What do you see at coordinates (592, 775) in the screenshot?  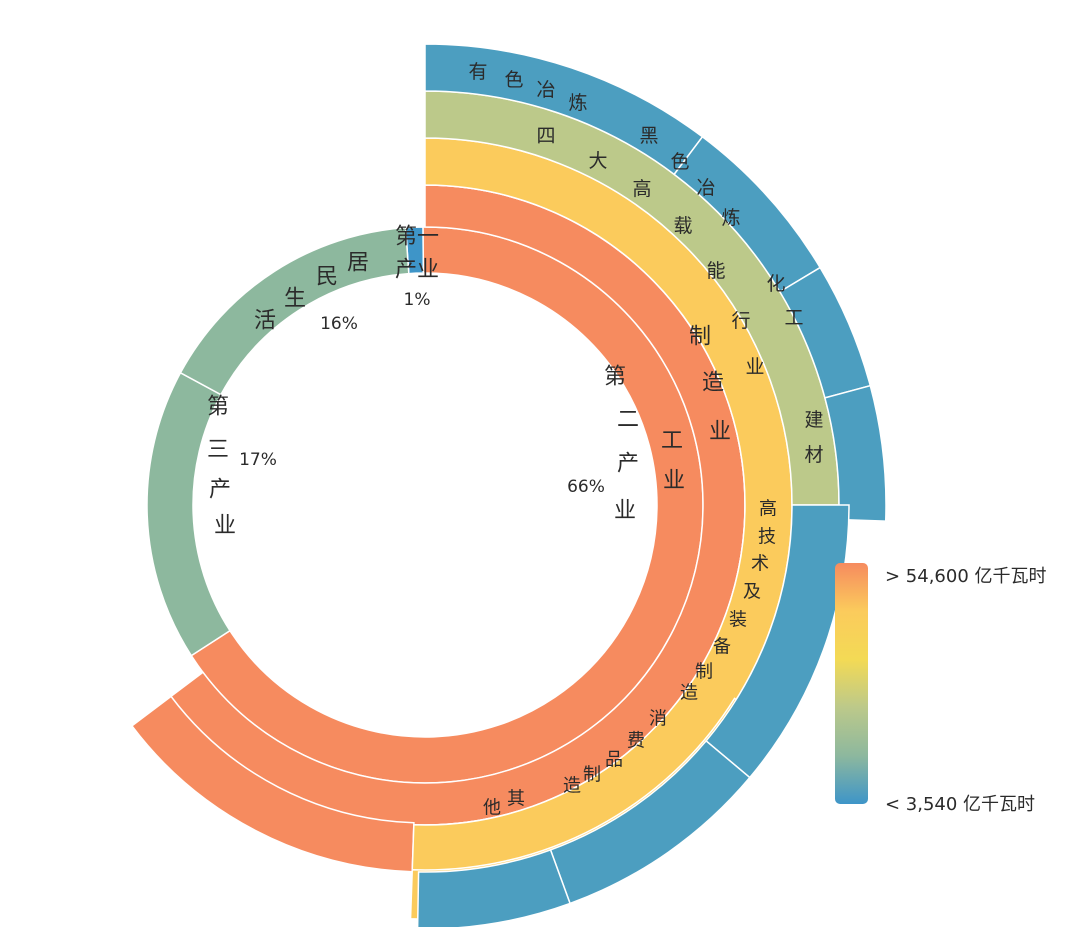 I see `label-xiaofei-char-3: 制` at bounding box center [592, 775].